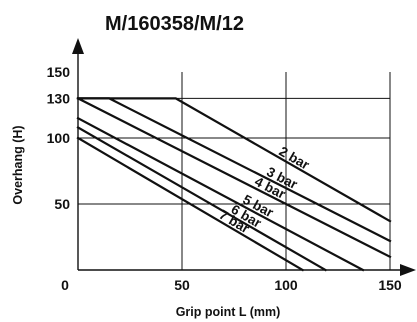 Image resolution: width=417 pixels, height=322 pixels. What do you see at coordinates (174, 24) in the screenshot?
I see `chart-title: M/160358/M/12` at bounding box center [174, 24].